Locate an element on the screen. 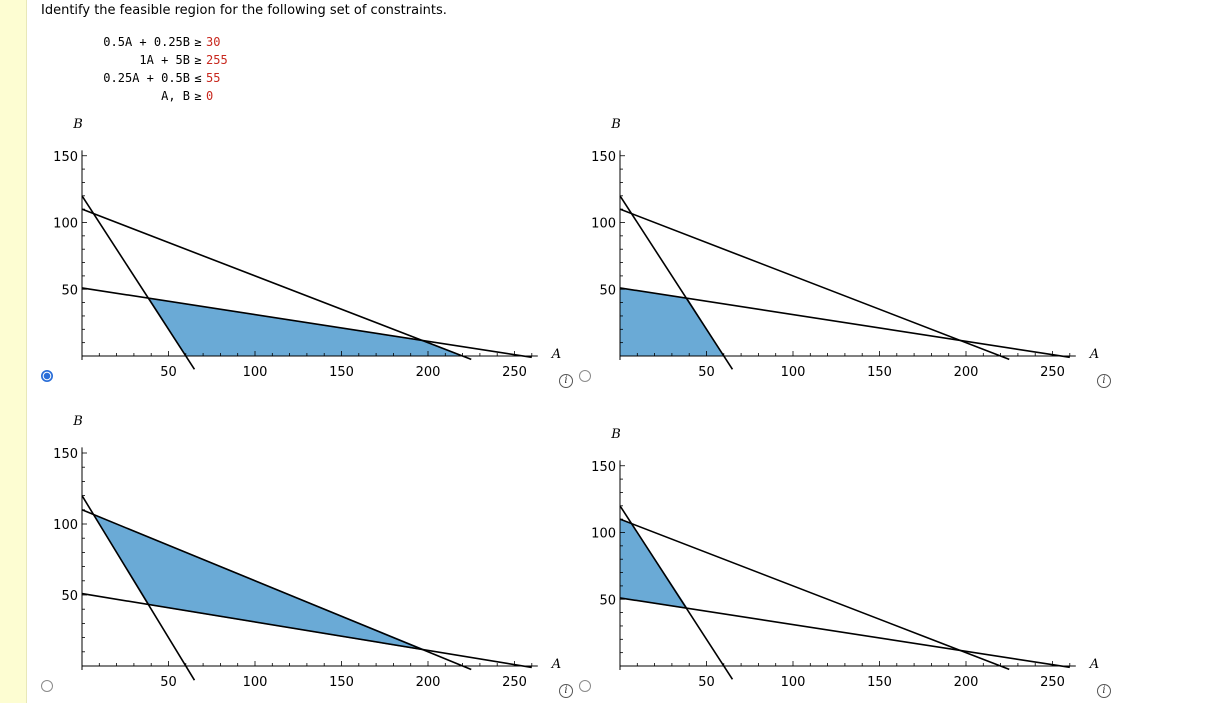 This screenshot has height=703, width=1225. constraint-rhs: 0 is located at coordinates (210, 96).